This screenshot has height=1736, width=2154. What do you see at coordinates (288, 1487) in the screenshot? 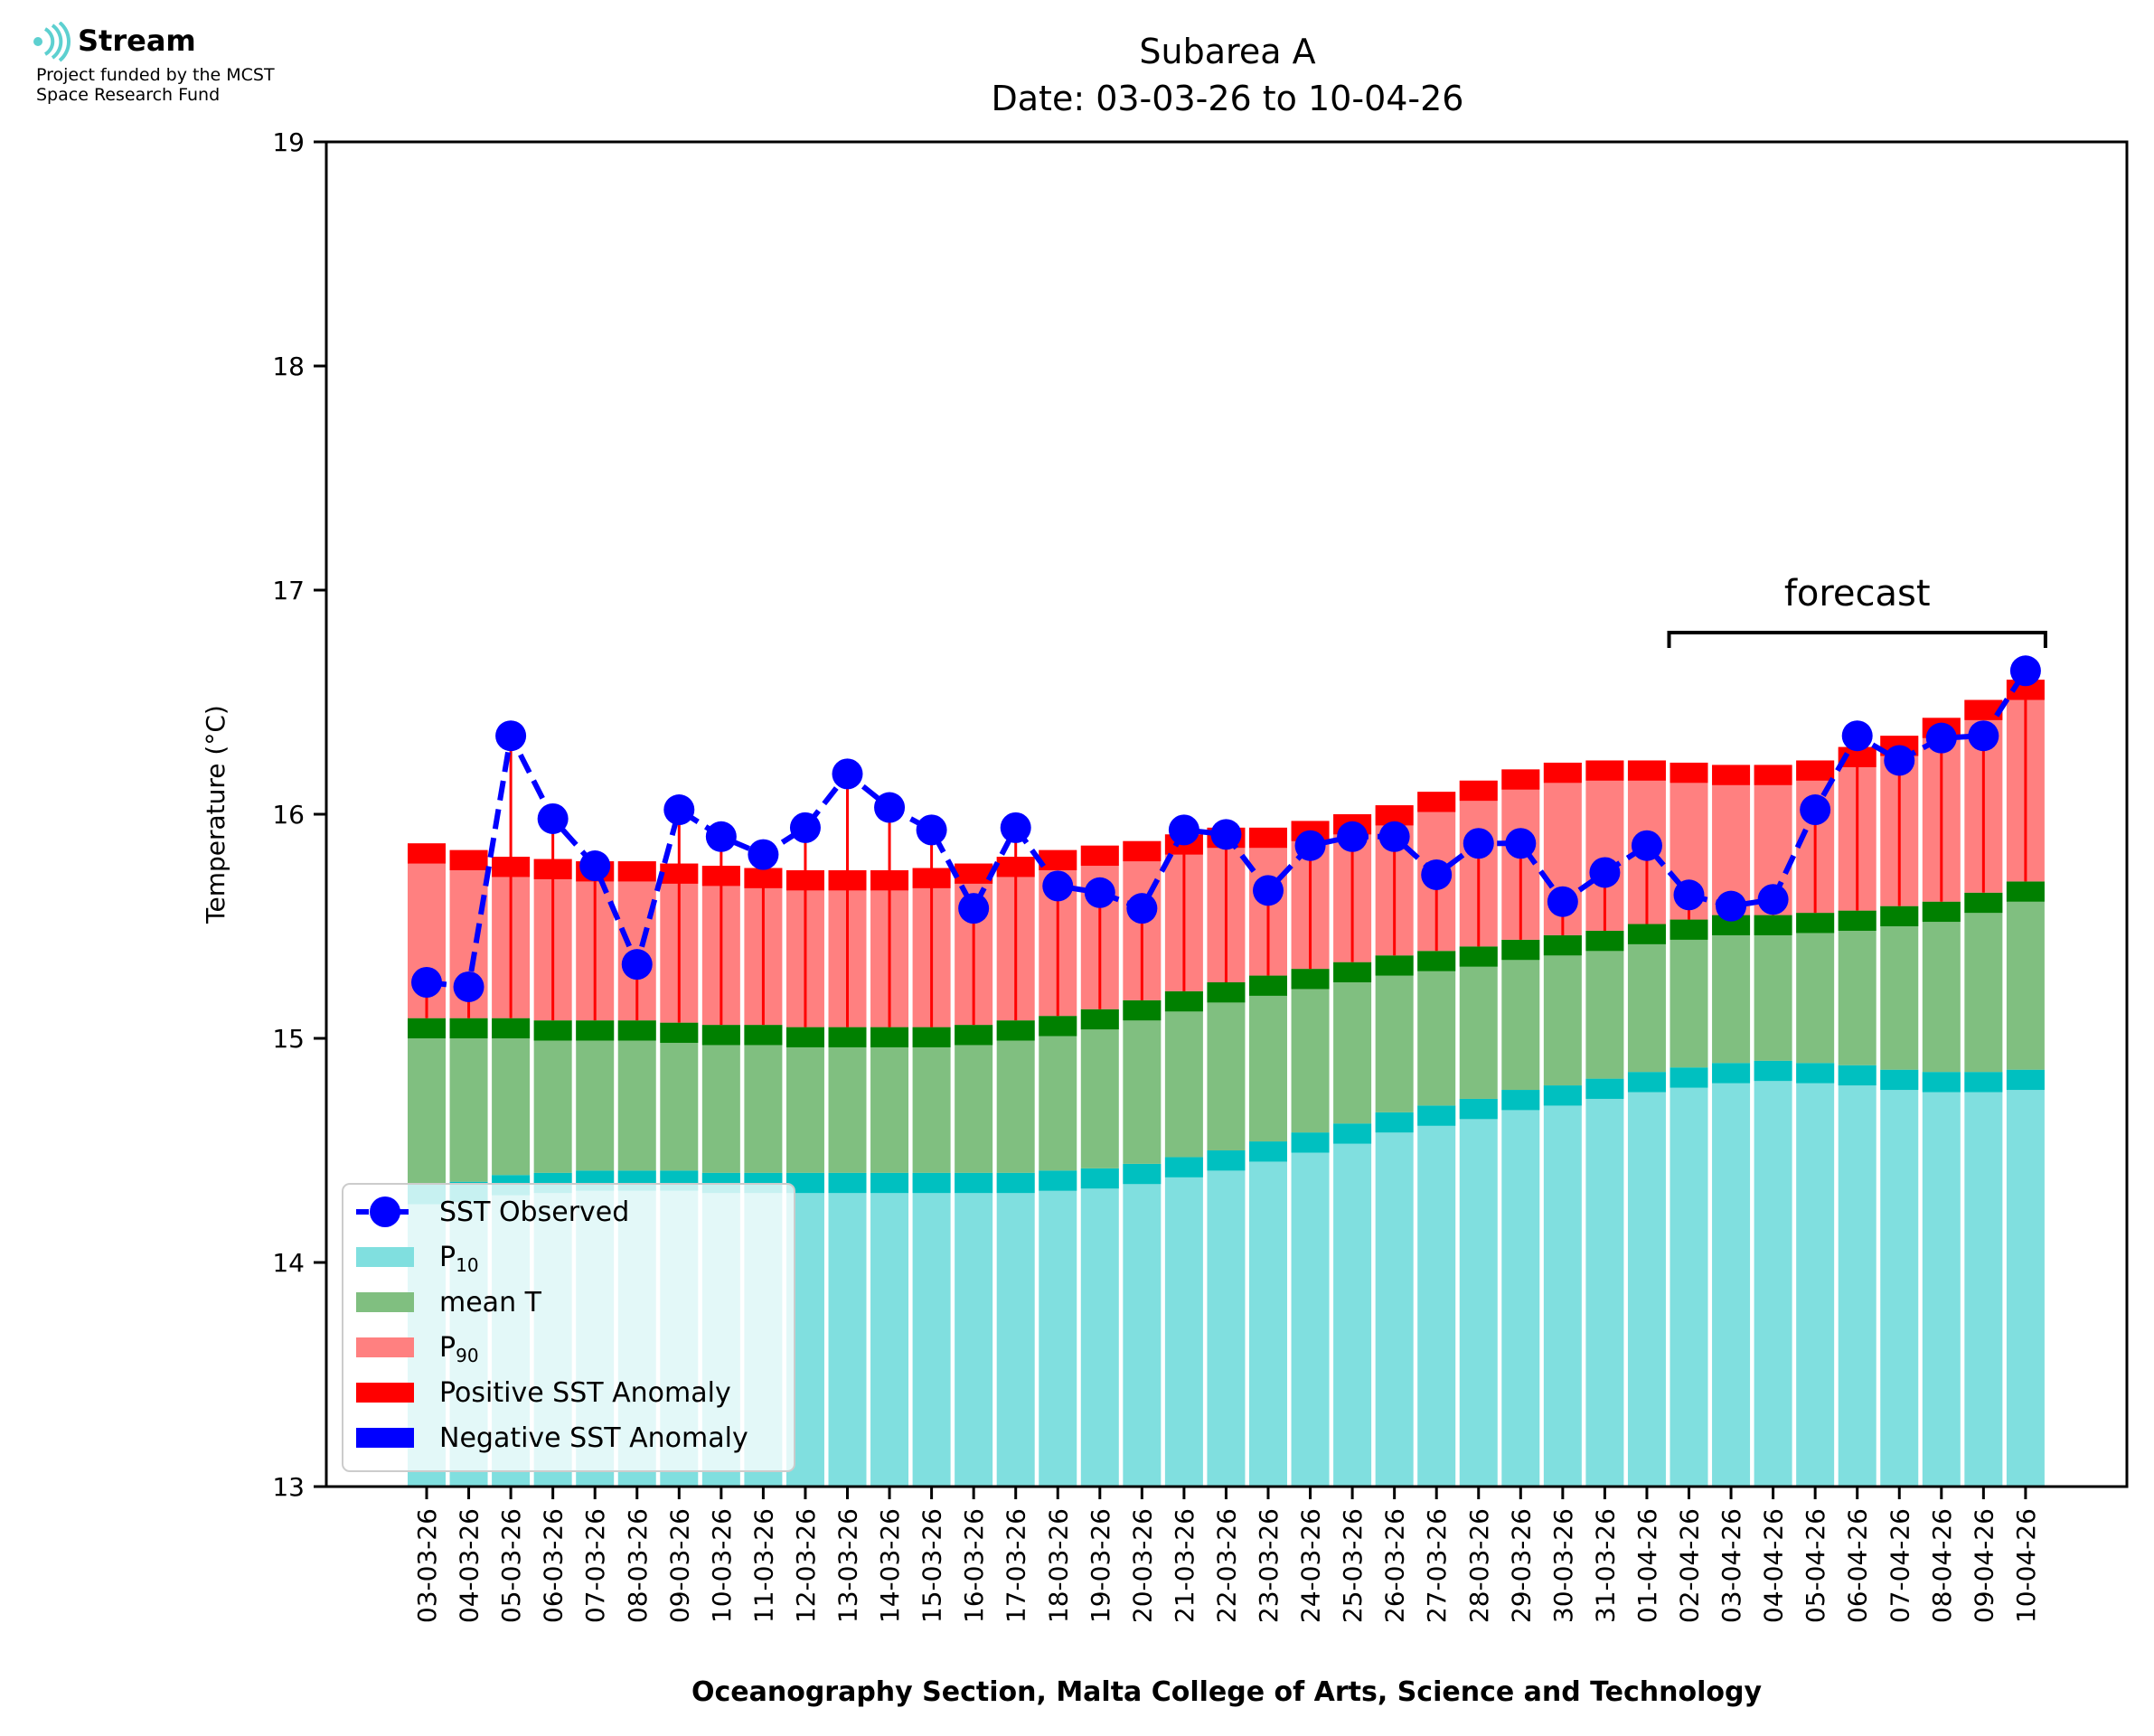
I see `y-tick-label: 13` at bounding box center [288, 1487].